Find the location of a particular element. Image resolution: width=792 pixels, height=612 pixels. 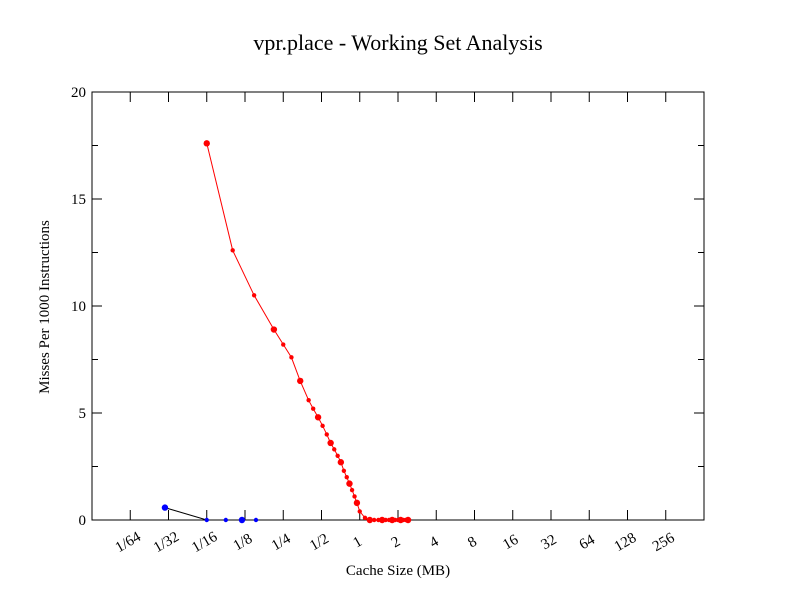

x-tick-label: 64 is located at coordinates (587, 543).